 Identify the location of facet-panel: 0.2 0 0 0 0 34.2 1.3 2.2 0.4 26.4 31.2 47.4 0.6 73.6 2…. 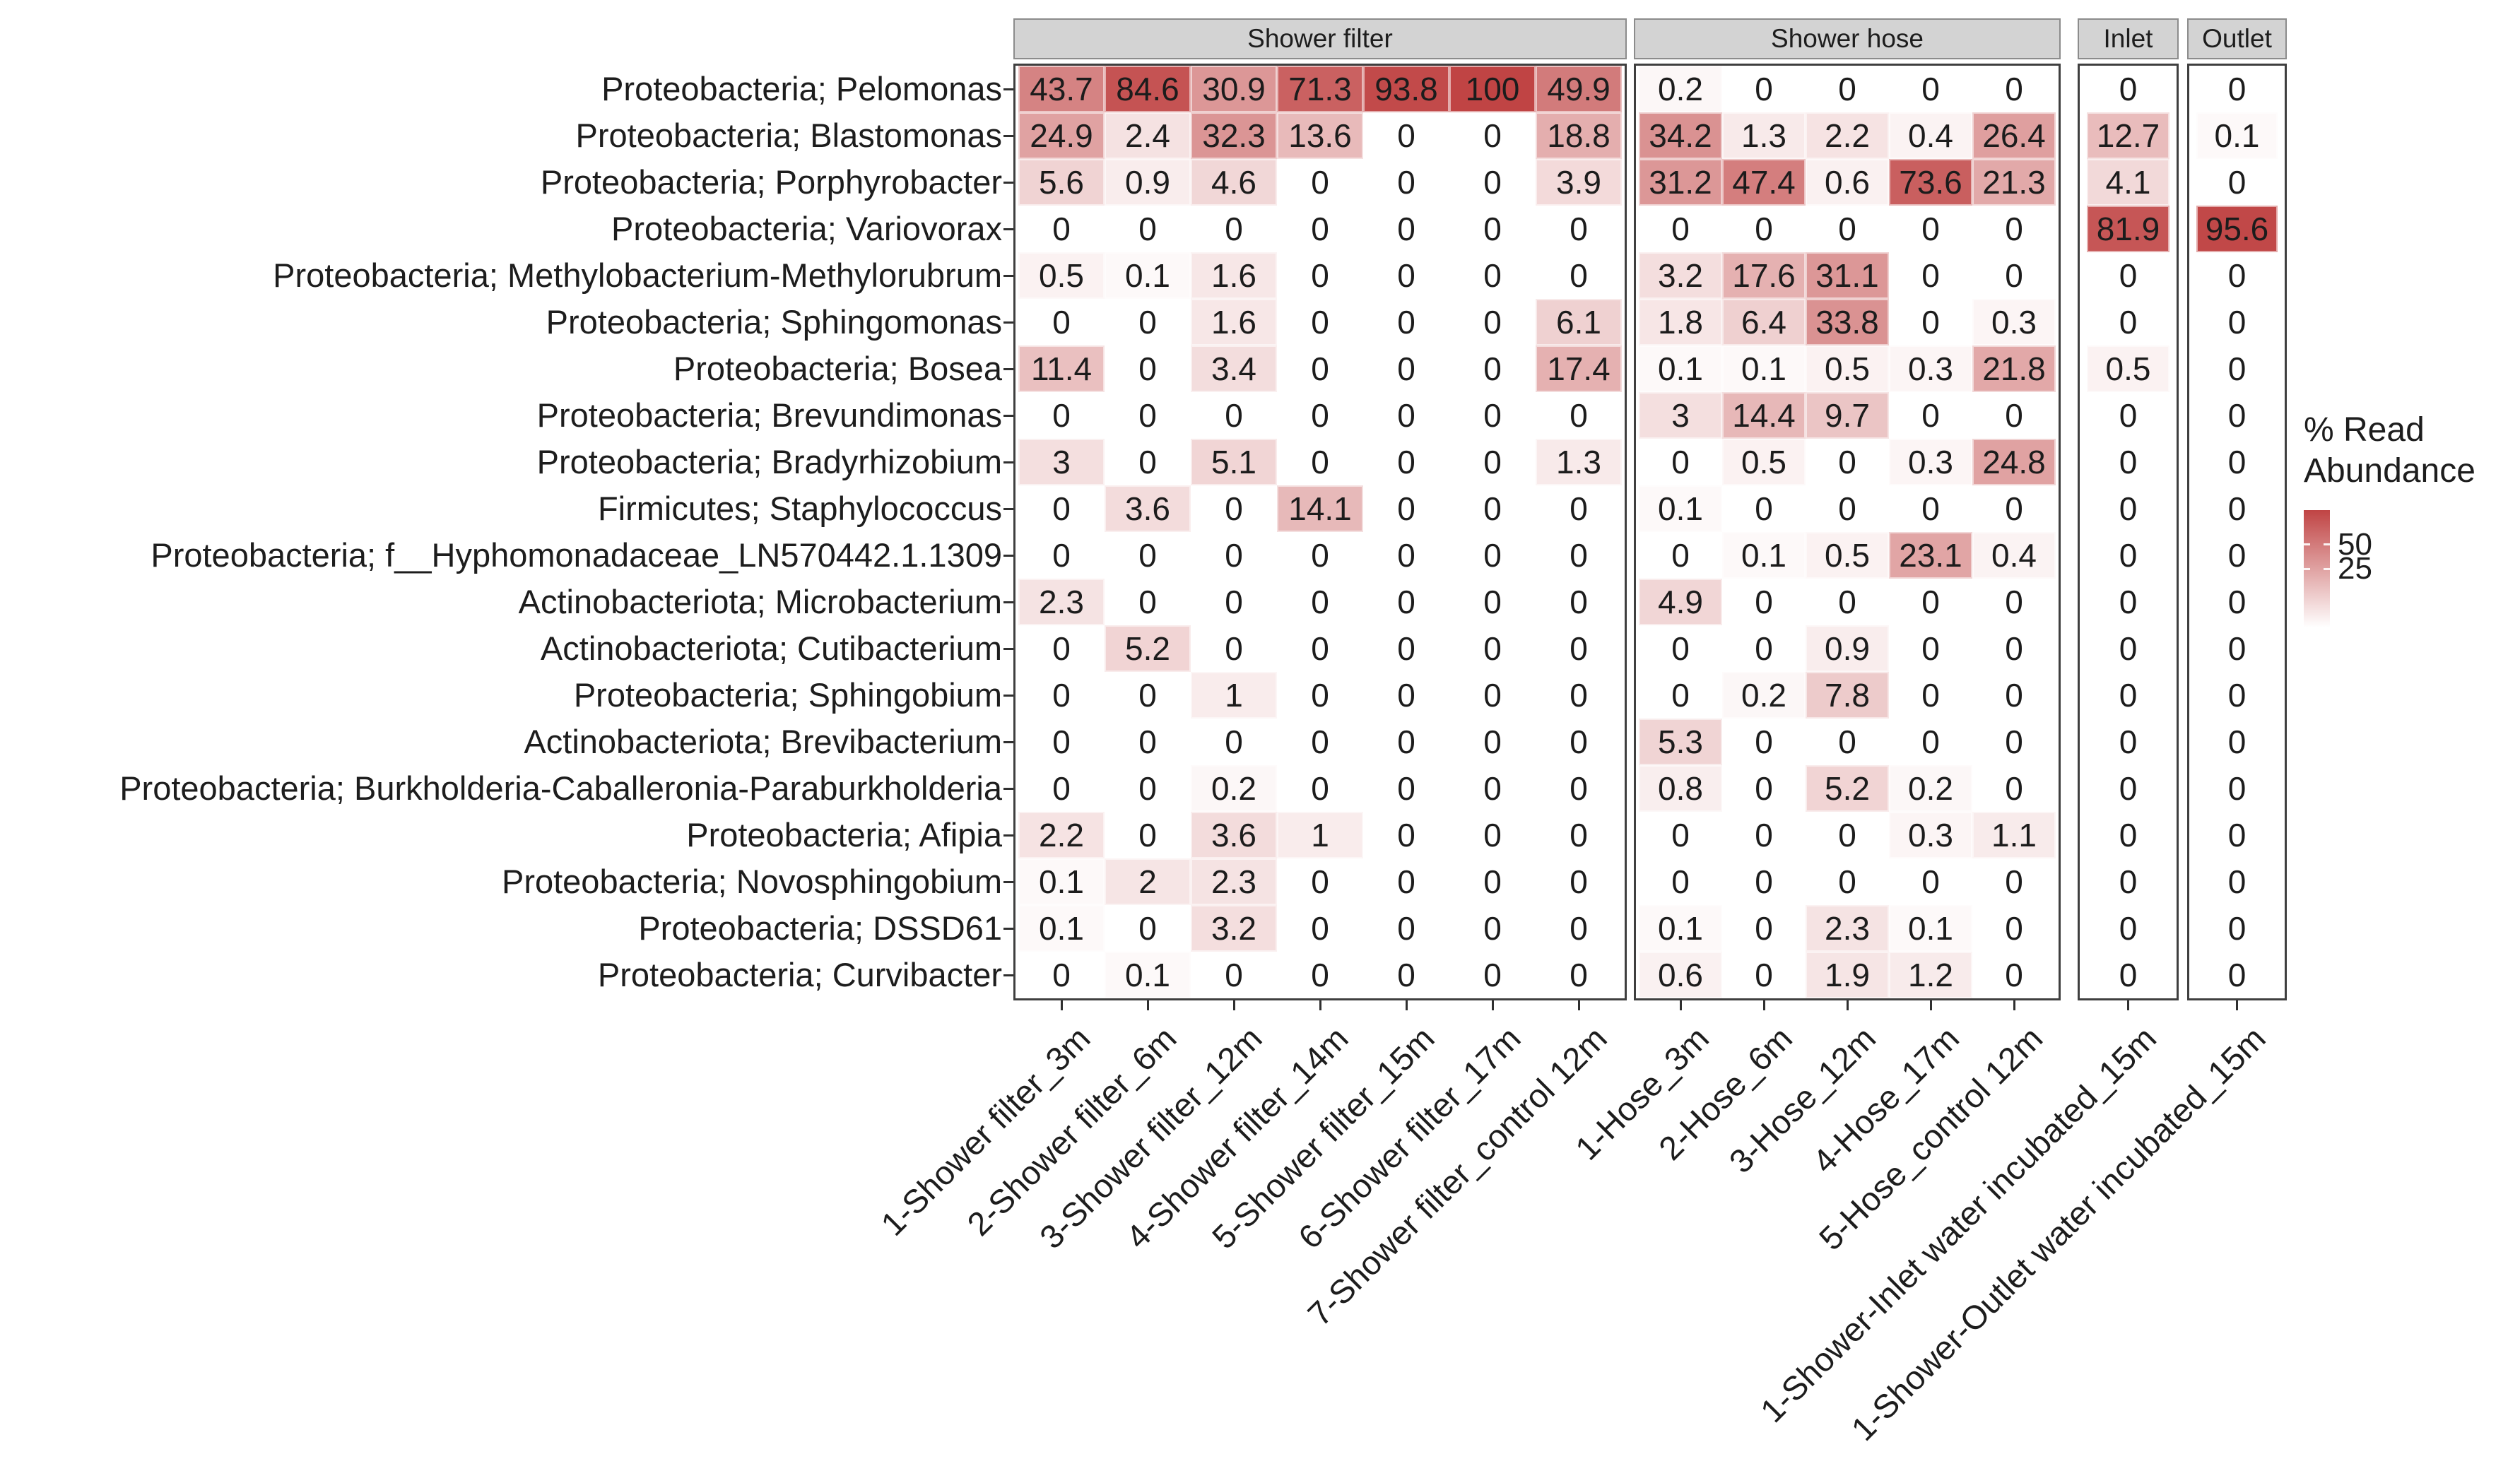
(1848, 532).